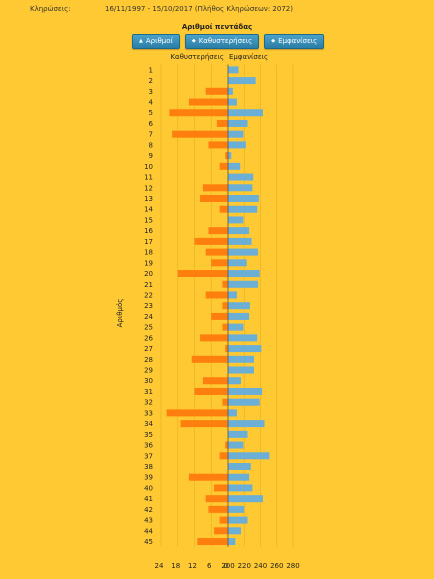 This screenshot has height=579, width=434. What do you see at coordinates (148, 328) in the screenshot?
I see `category-label: 25` at bounding box center [148, 328].